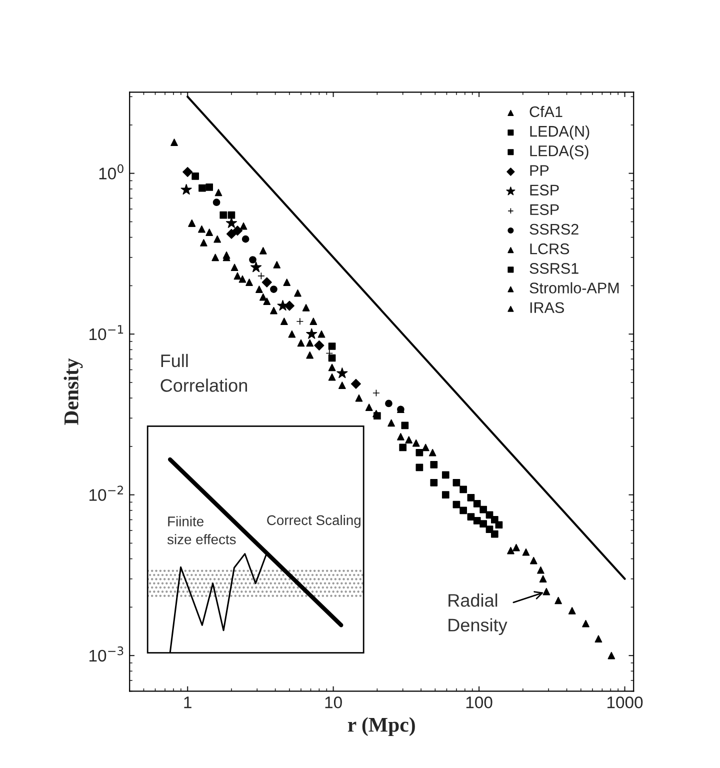 This screenshot has height=768, width=720. I want to click on legend-label: CfA1, so click(546, 112).